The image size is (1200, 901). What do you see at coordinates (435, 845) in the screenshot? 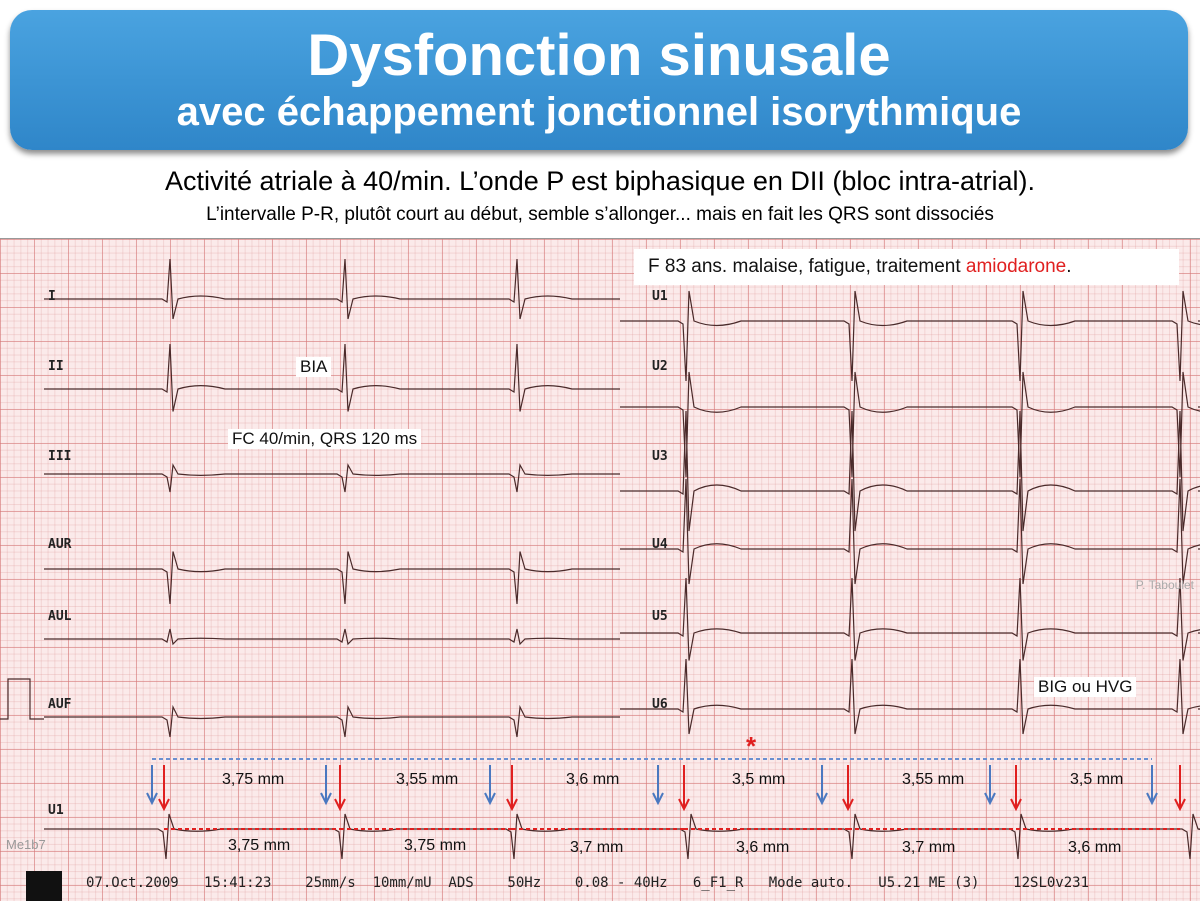
I see `red-measure-2: 3,75 mm` at bounding box center [435, 845].